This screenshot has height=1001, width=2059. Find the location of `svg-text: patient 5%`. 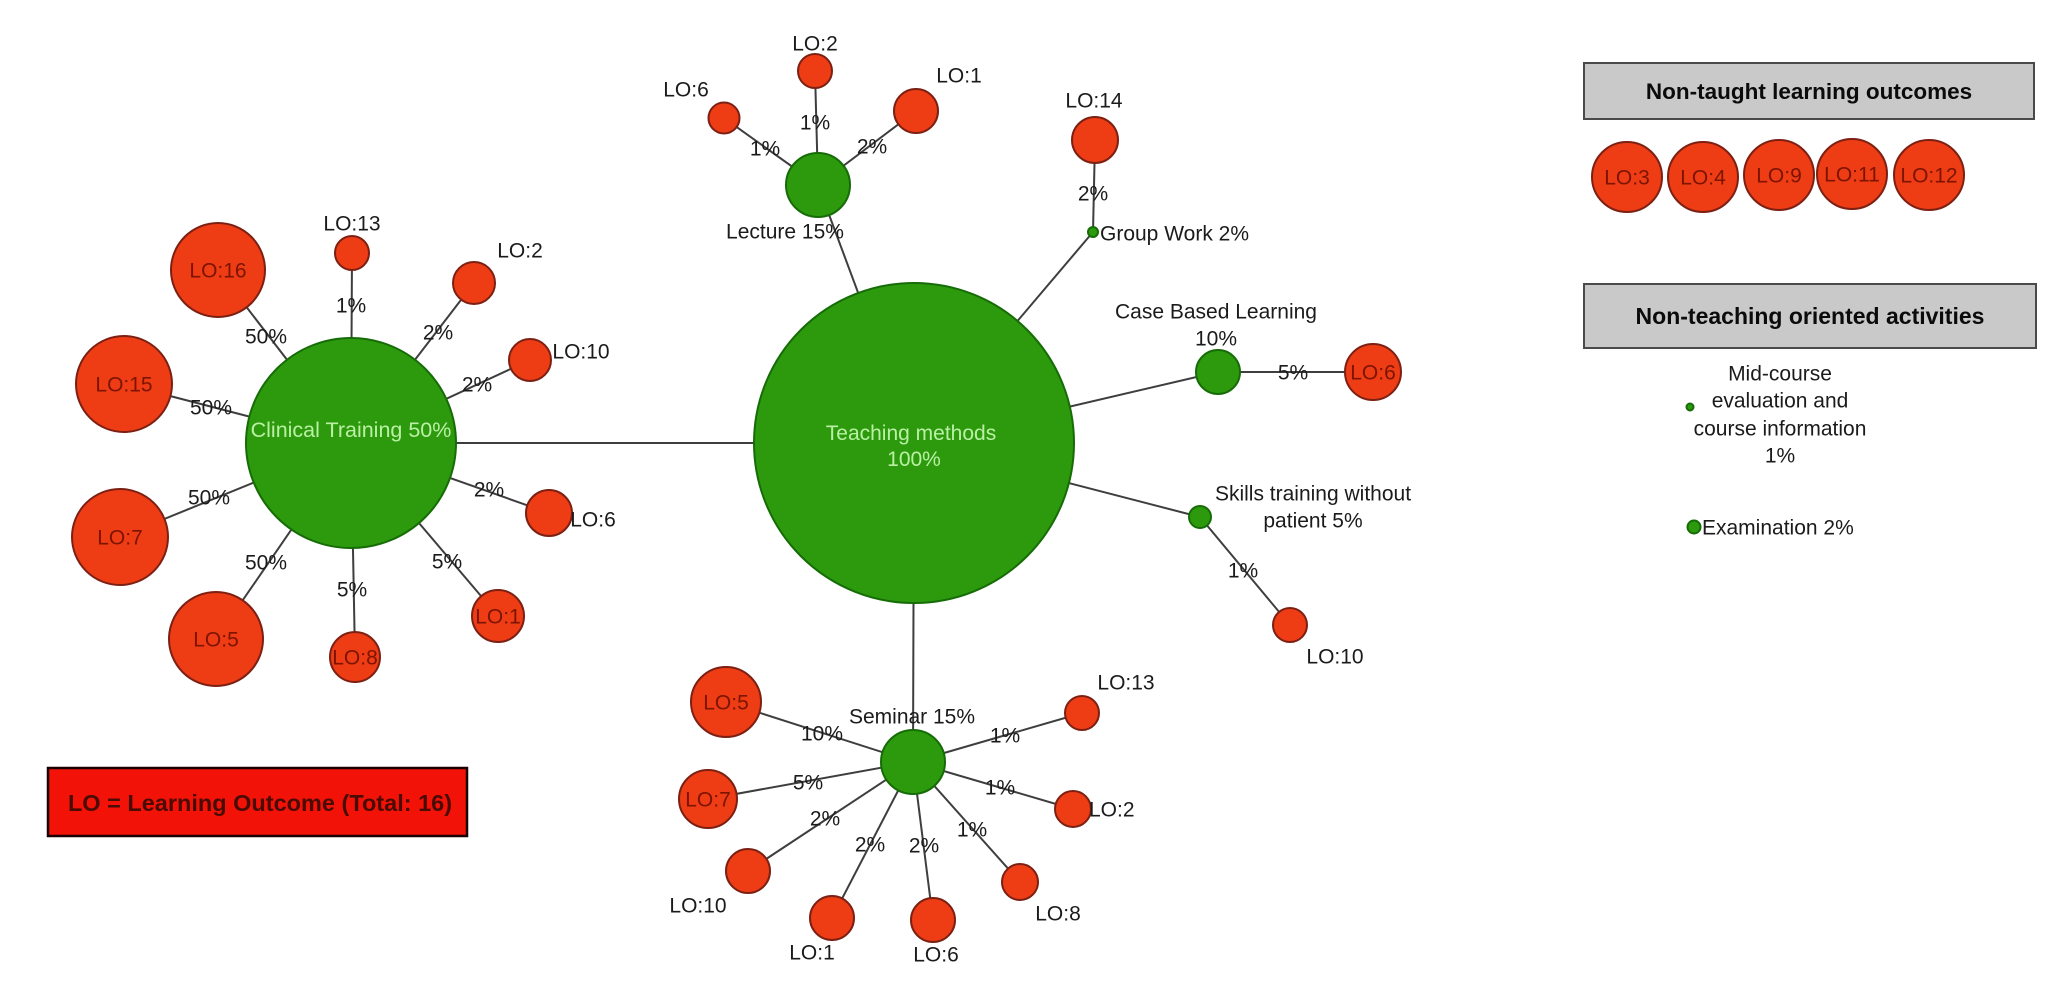

svg-text: patient 5% is located at coordinates (1312, 521).